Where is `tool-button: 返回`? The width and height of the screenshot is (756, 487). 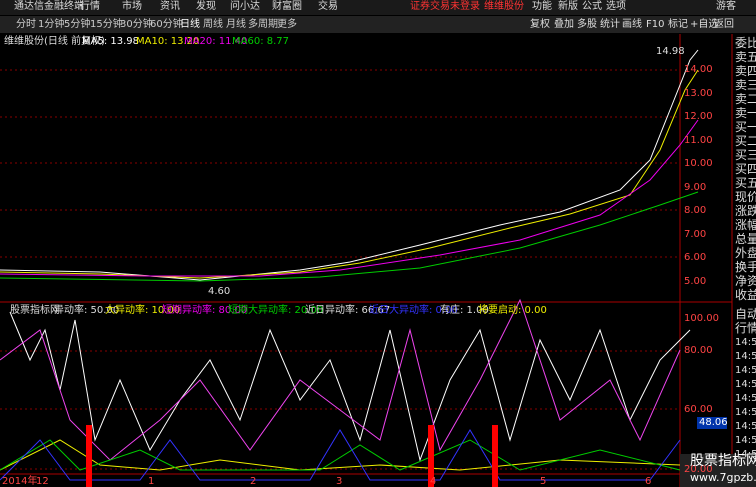
tool-button: 返回 is located at coordinates (724, 24).